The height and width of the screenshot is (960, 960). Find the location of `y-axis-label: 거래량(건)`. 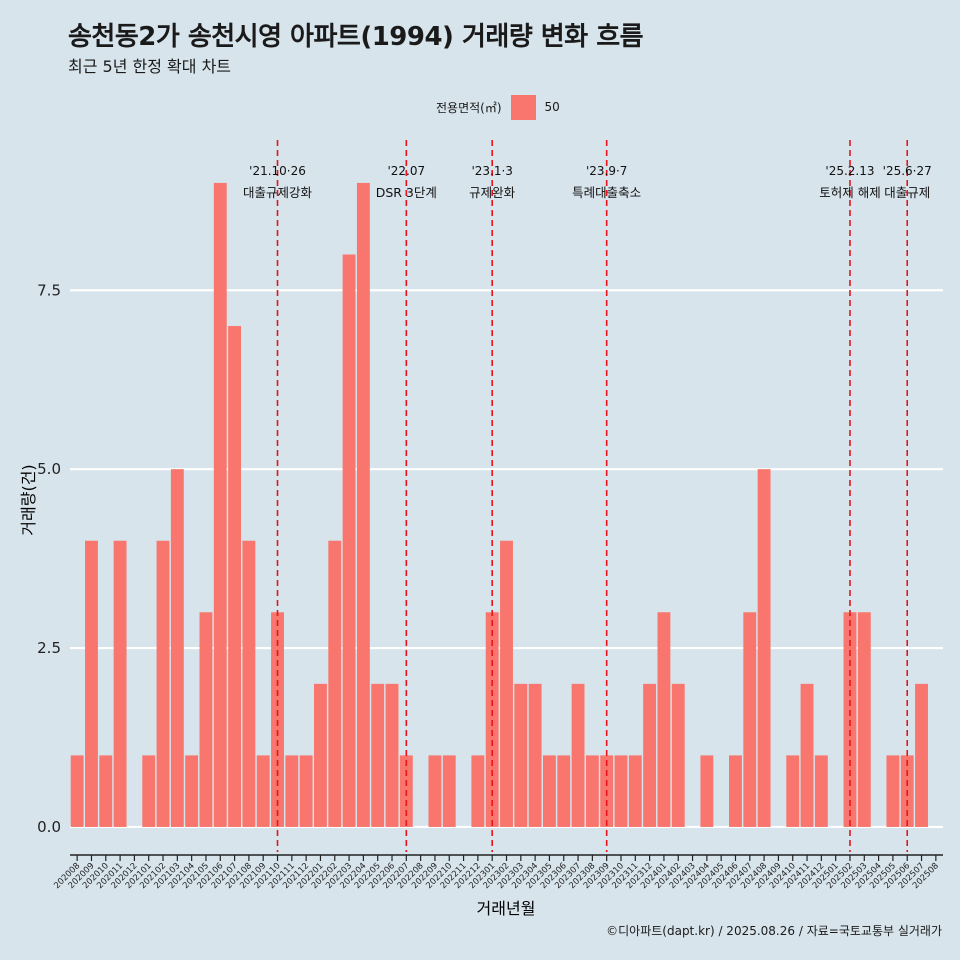

y-axis-label: 거래량(건) is located at coordinates (28, 499).